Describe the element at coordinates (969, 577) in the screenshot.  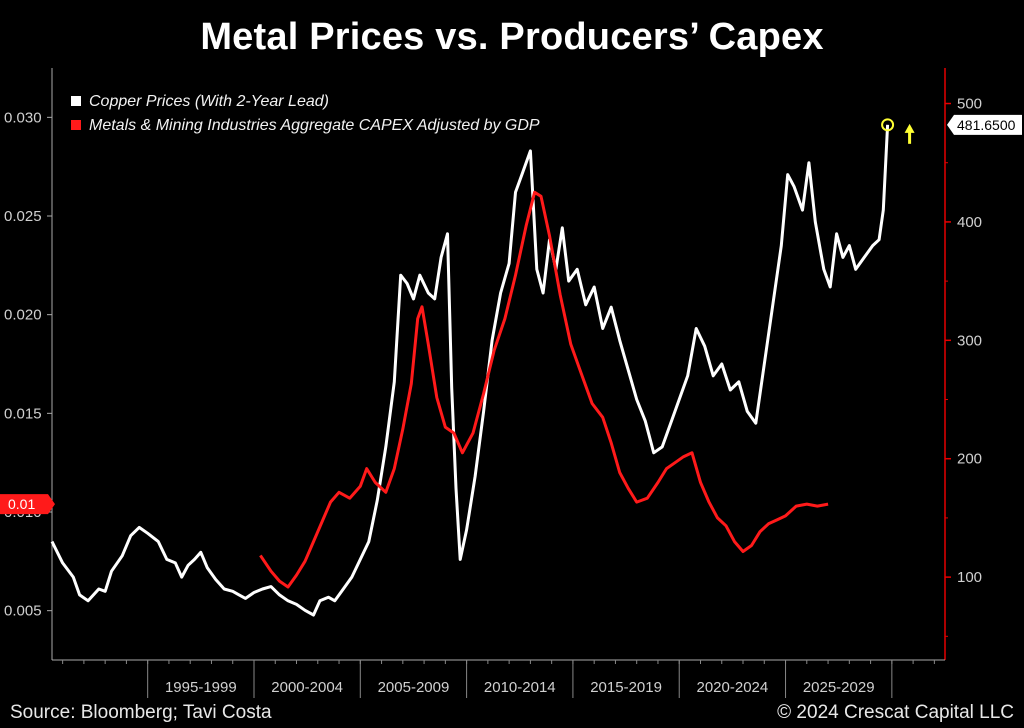
I see `right-tick-label: 100` at that location.